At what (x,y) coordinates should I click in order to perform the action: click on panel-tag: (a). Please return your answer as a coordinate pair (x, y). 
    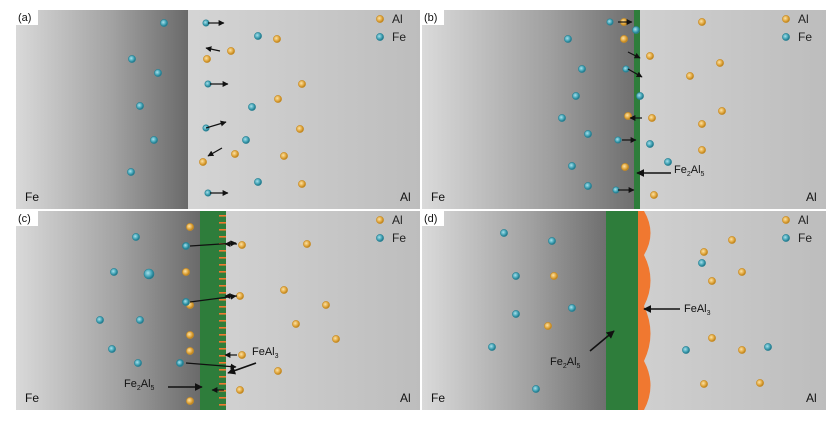
    Looking at the image, I should click on (24, 18).